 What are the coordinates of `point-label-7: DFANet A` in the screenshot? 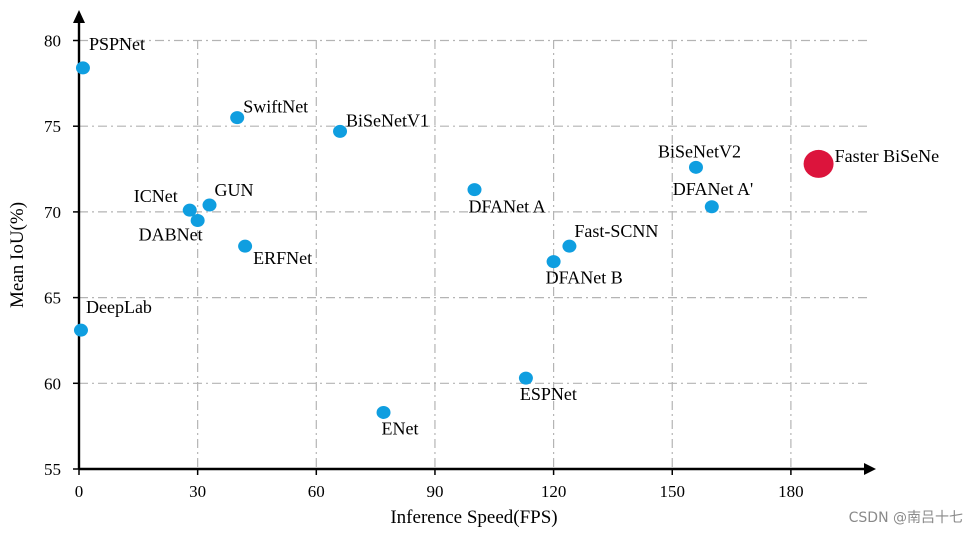 It's located at (507, 207).